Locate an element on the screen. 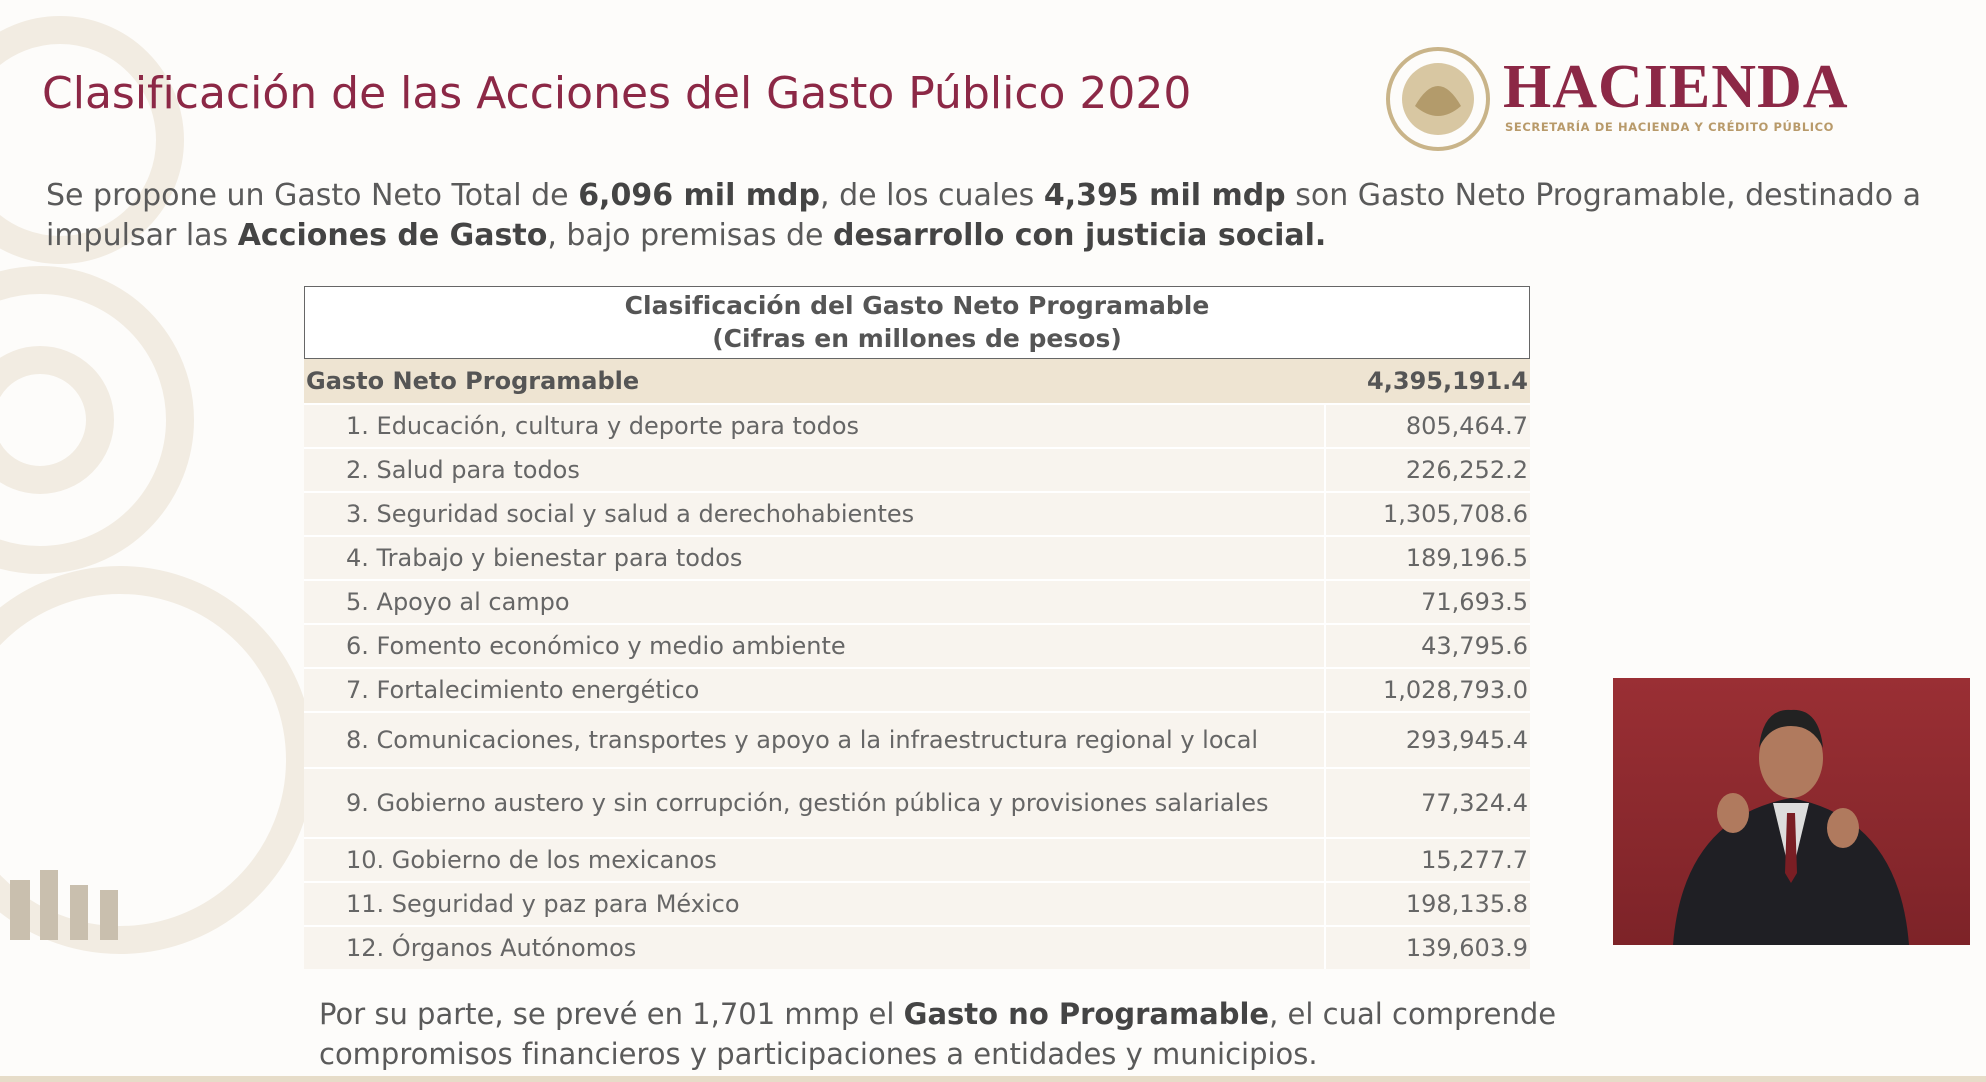 The width and height of the screenshot is (1986, 1082). table-row: 11. Seguridad y paz para México 198,135.8 is located at coordinates (917, 903).